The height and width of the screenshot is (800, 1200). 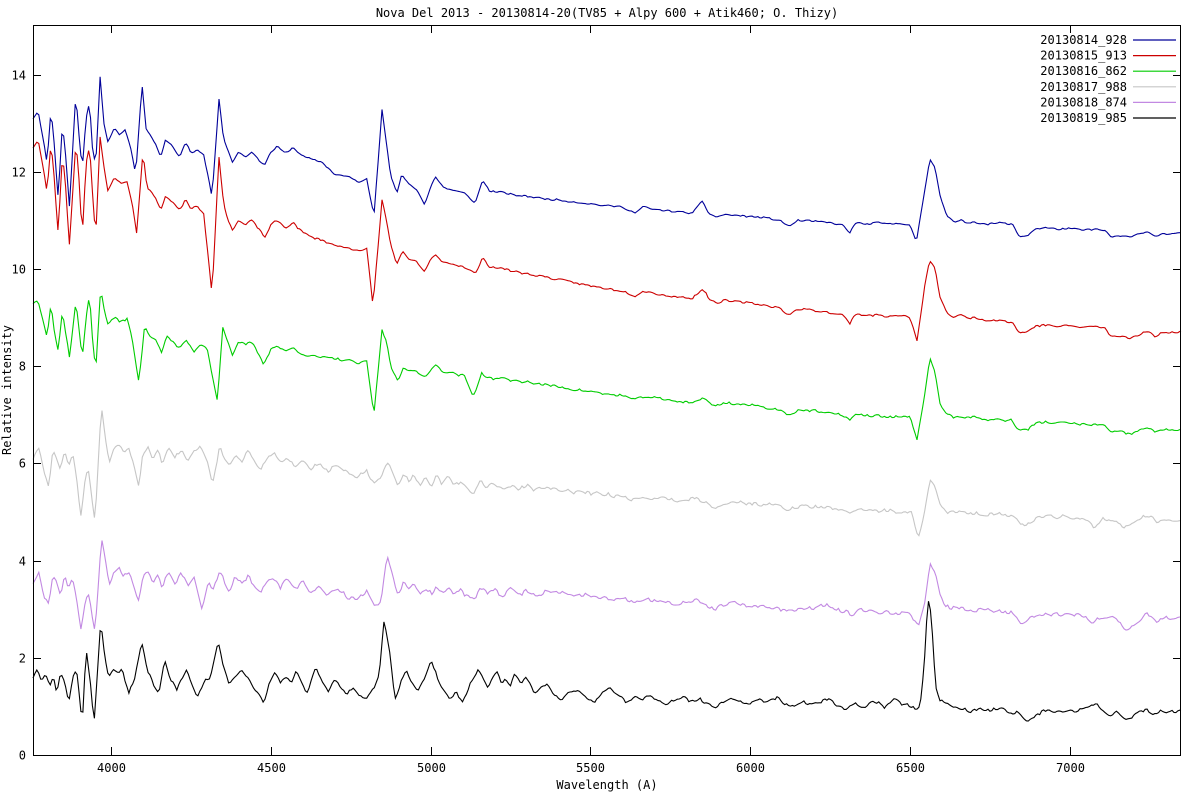 What do you see at coordinates (1083, 102) in the screenshot?
I see `legend-label: 20130818_874` at bounding box center [1083, 102].